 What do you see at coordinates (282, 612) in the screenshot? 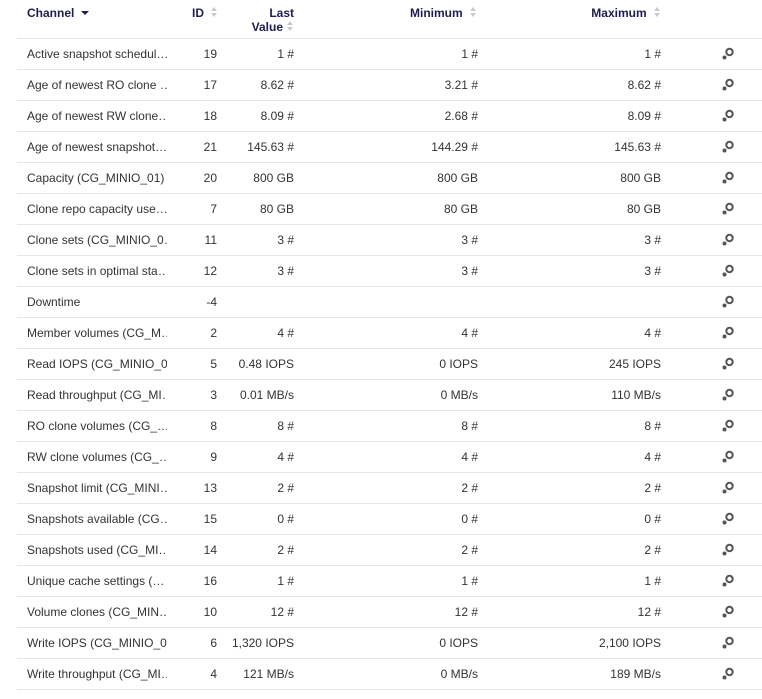
I see `last-value-cell: 12 #` at bounding box center [282, 612].